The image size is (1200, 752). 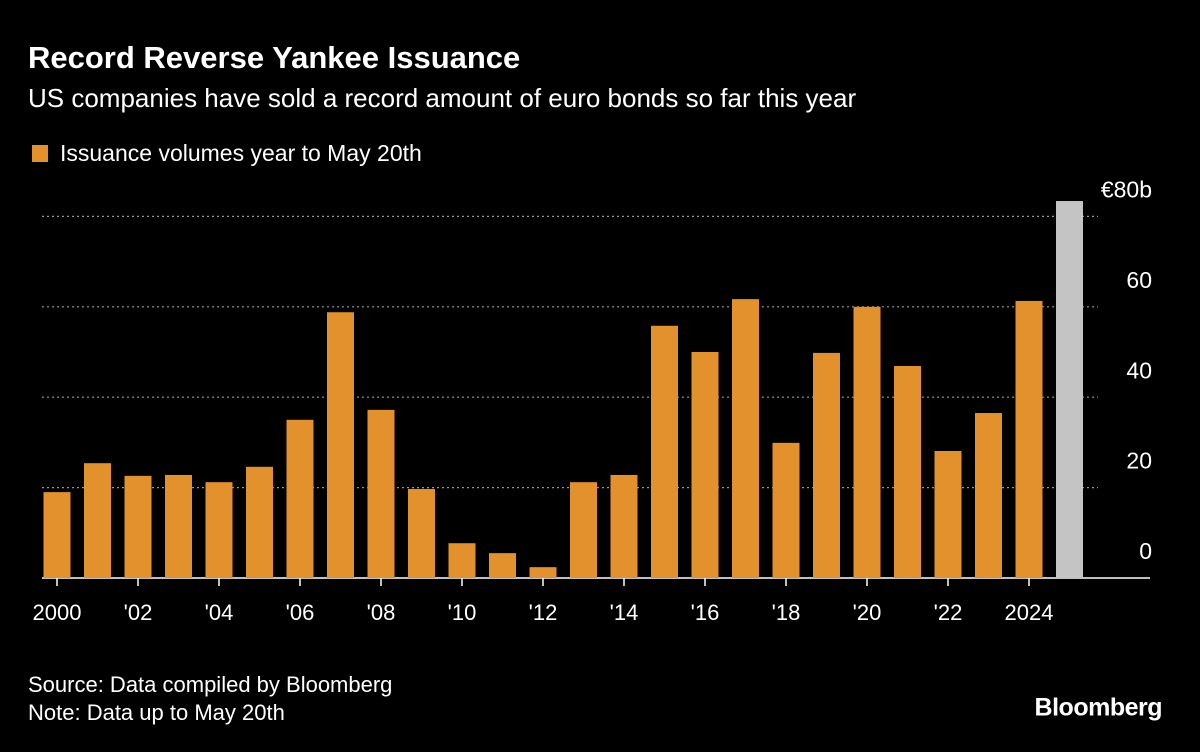 I want to click on x-tick-label: '06, so click(x=300, y=612).